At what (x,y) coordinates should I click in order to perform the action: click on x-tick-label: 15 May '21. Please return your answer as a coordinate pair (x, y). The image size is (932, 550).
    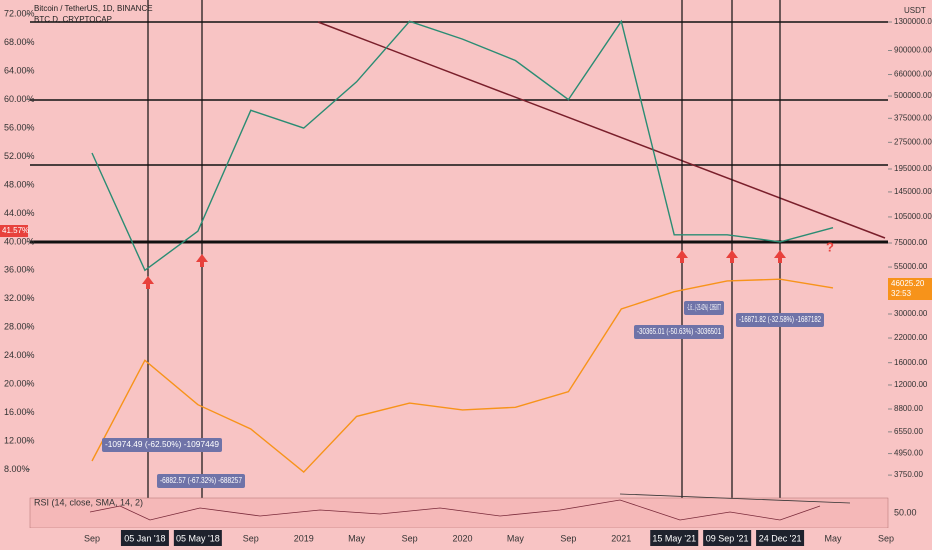
    Looking at the image, I should click on (674, 538).